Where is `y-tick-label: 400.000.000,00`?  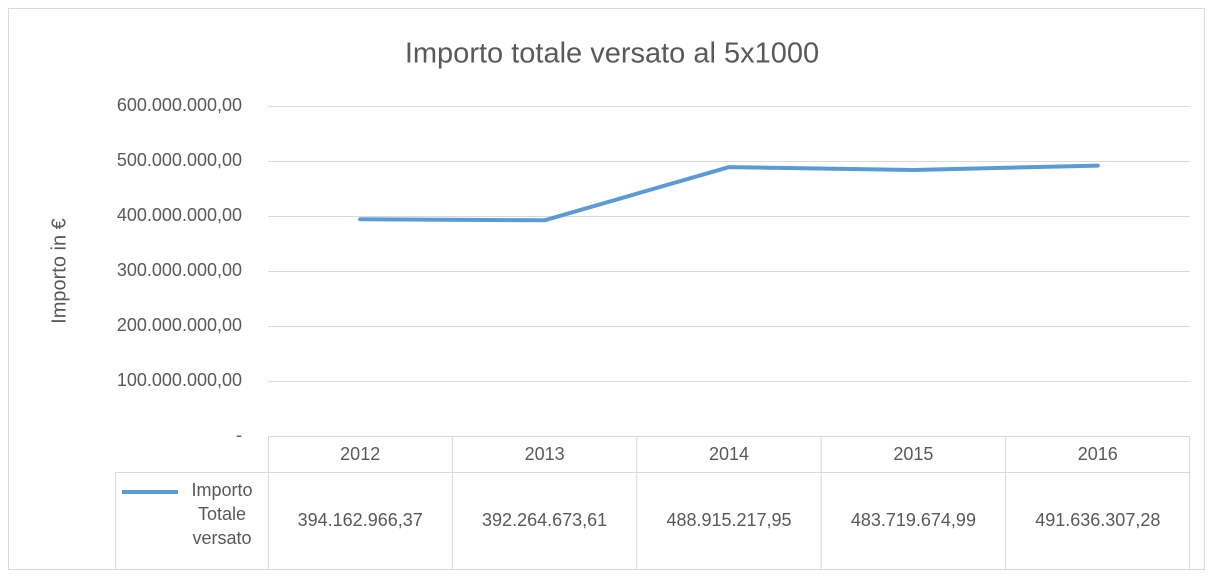
y-tick-label: 400.000.000,00 is located at coordinates (179, 215).